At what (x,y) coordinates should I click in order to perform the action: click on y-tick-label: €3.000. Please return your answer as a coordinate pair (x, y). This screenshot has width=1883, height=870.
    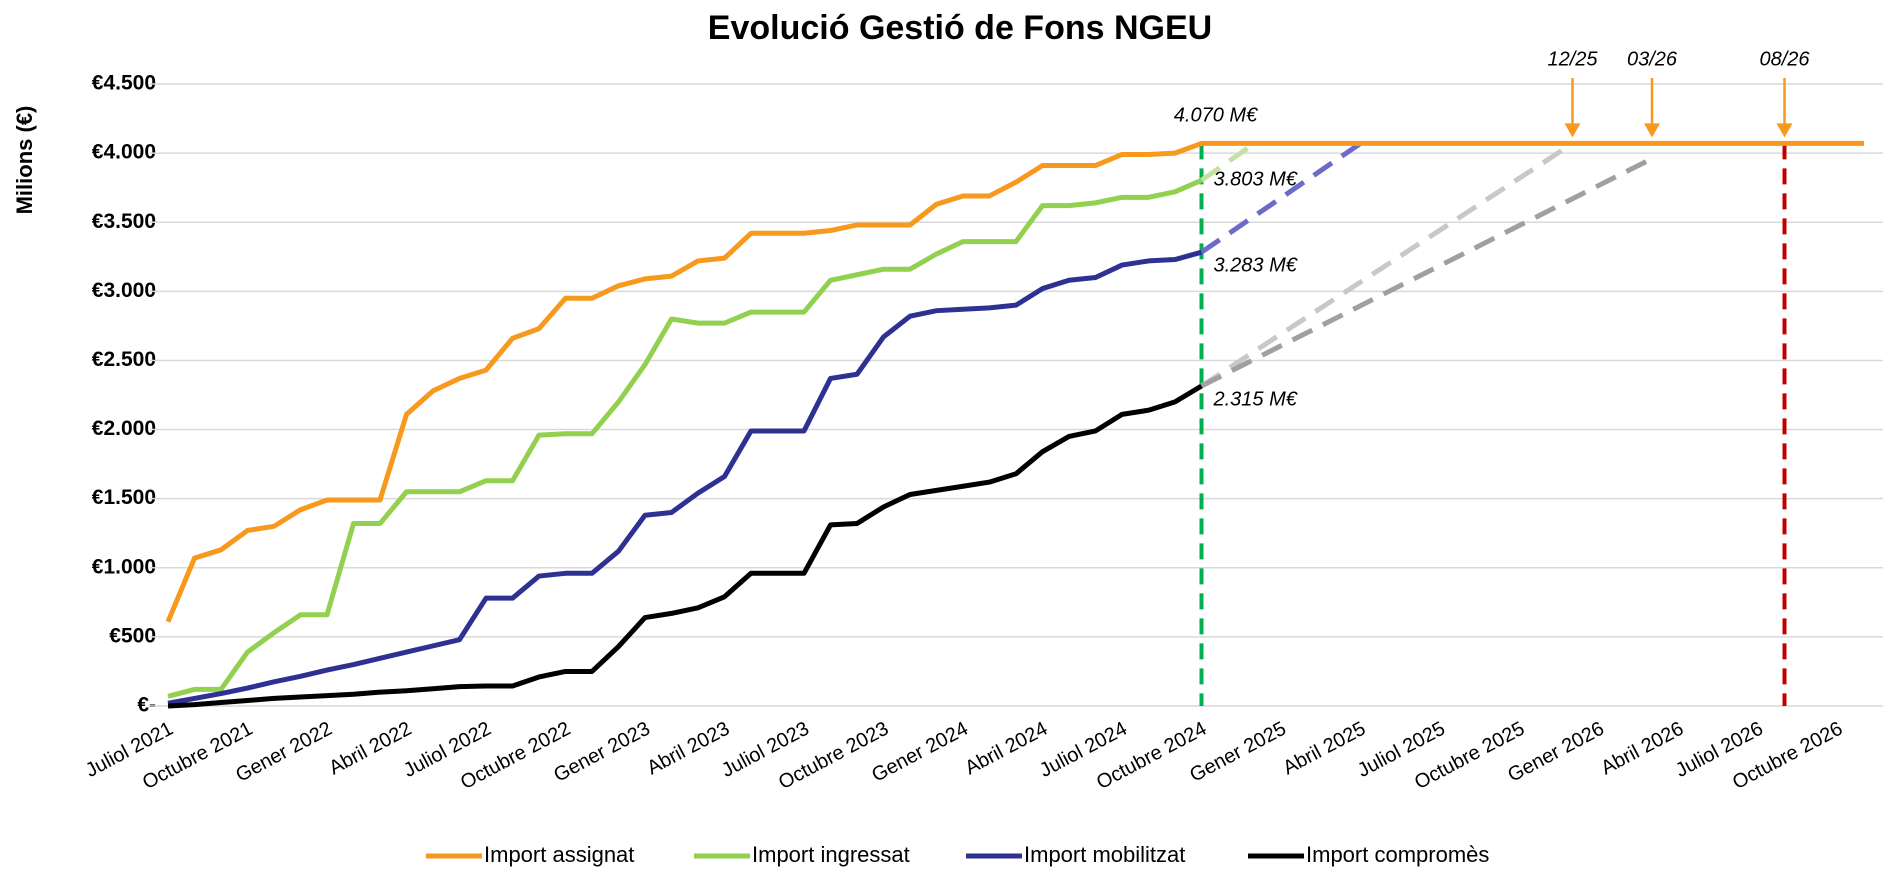
    Looking at the image, I should click on (124, 290).